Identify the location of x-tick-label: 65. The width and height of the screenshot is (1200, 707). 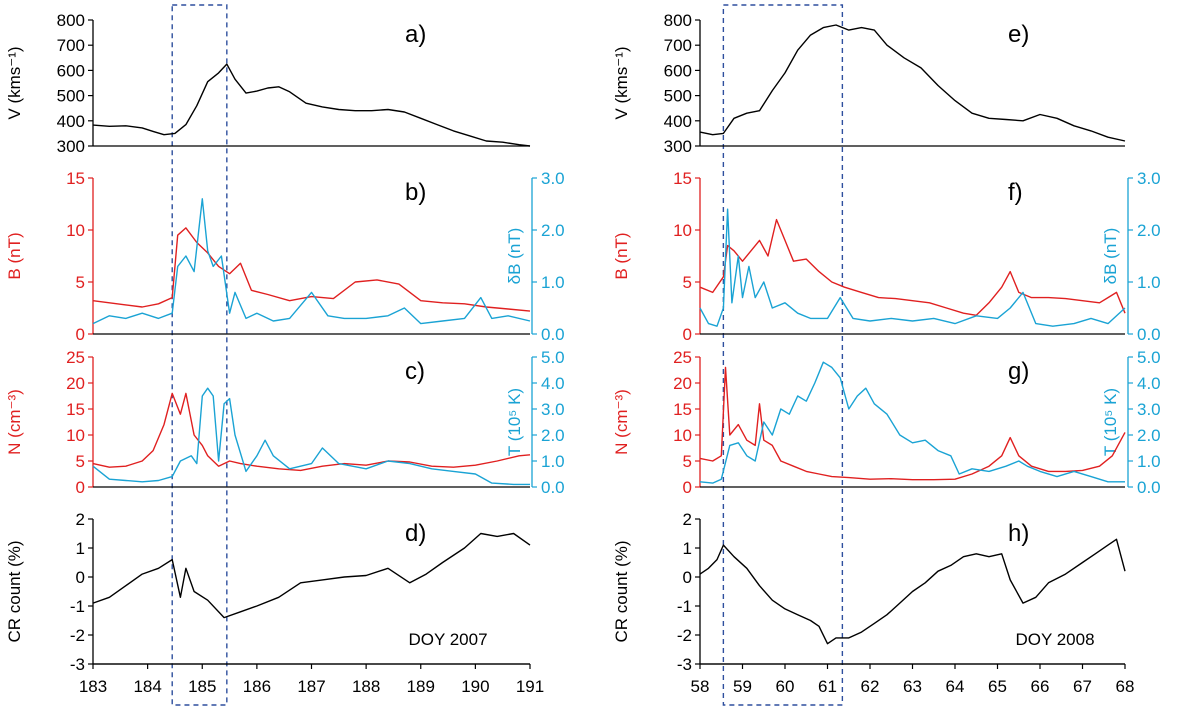
(997, 686).